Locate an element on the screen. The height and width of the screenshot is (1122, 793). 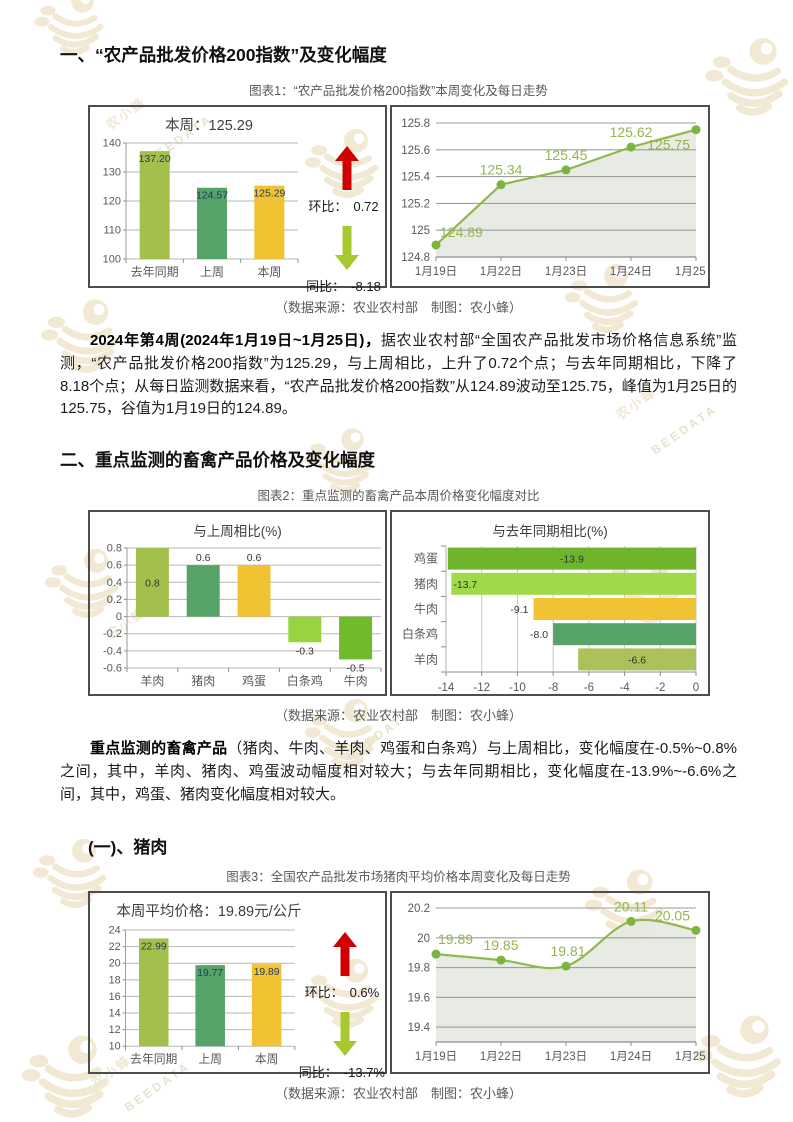
paragraph1-lead: 2024年第4周(2024年1月19日~1月25日)， is located at coordinates (235, 340).